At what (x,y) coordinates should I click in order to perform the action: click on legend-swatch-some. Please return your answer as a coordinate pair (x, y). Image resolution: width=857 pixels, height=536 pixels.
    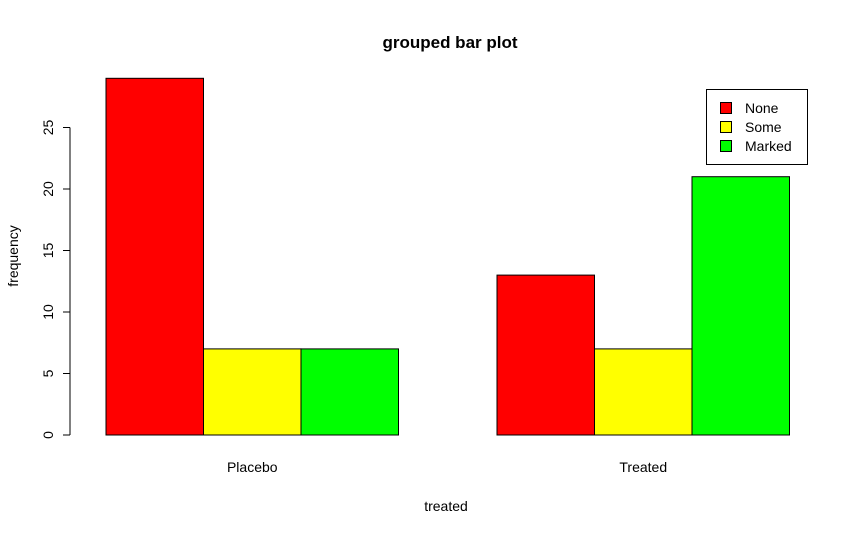
    Looking at the image, I should click on (726, 127).